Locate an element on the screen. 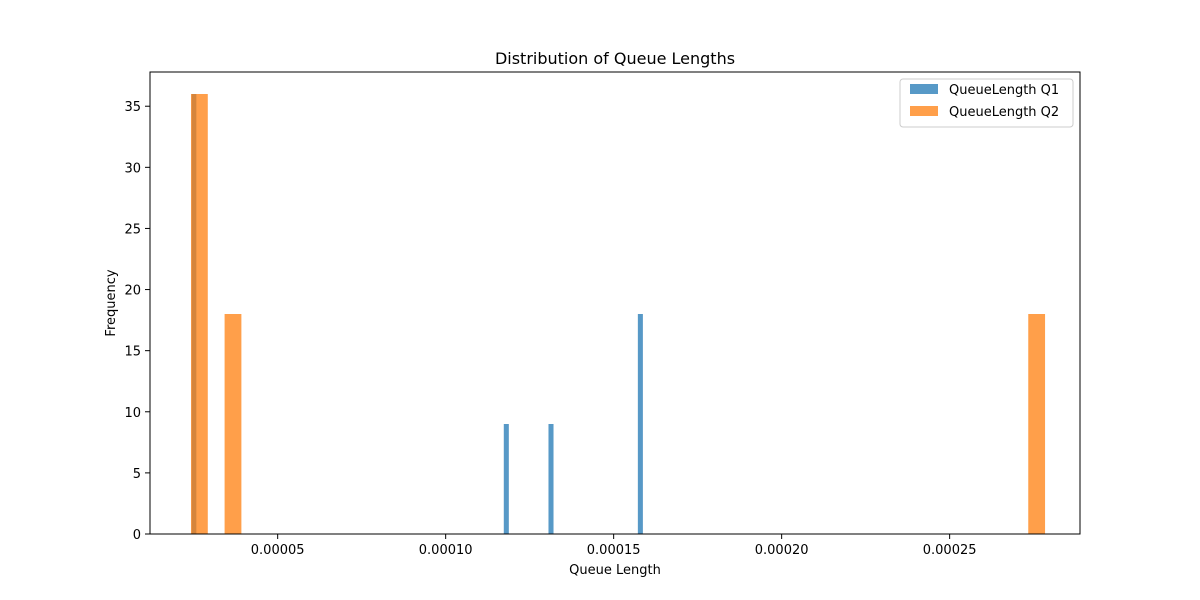  x-axis-ticks: 0.00005 0.00010 0.00015 0.00020 0.00025 is located at coordinates (614, 546).